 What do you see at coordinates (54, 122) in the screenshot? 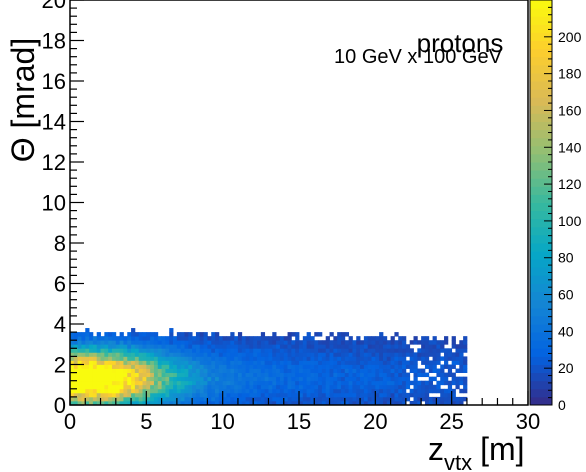
I see `y-tick-label: 14` at bounding box center [54, 122].